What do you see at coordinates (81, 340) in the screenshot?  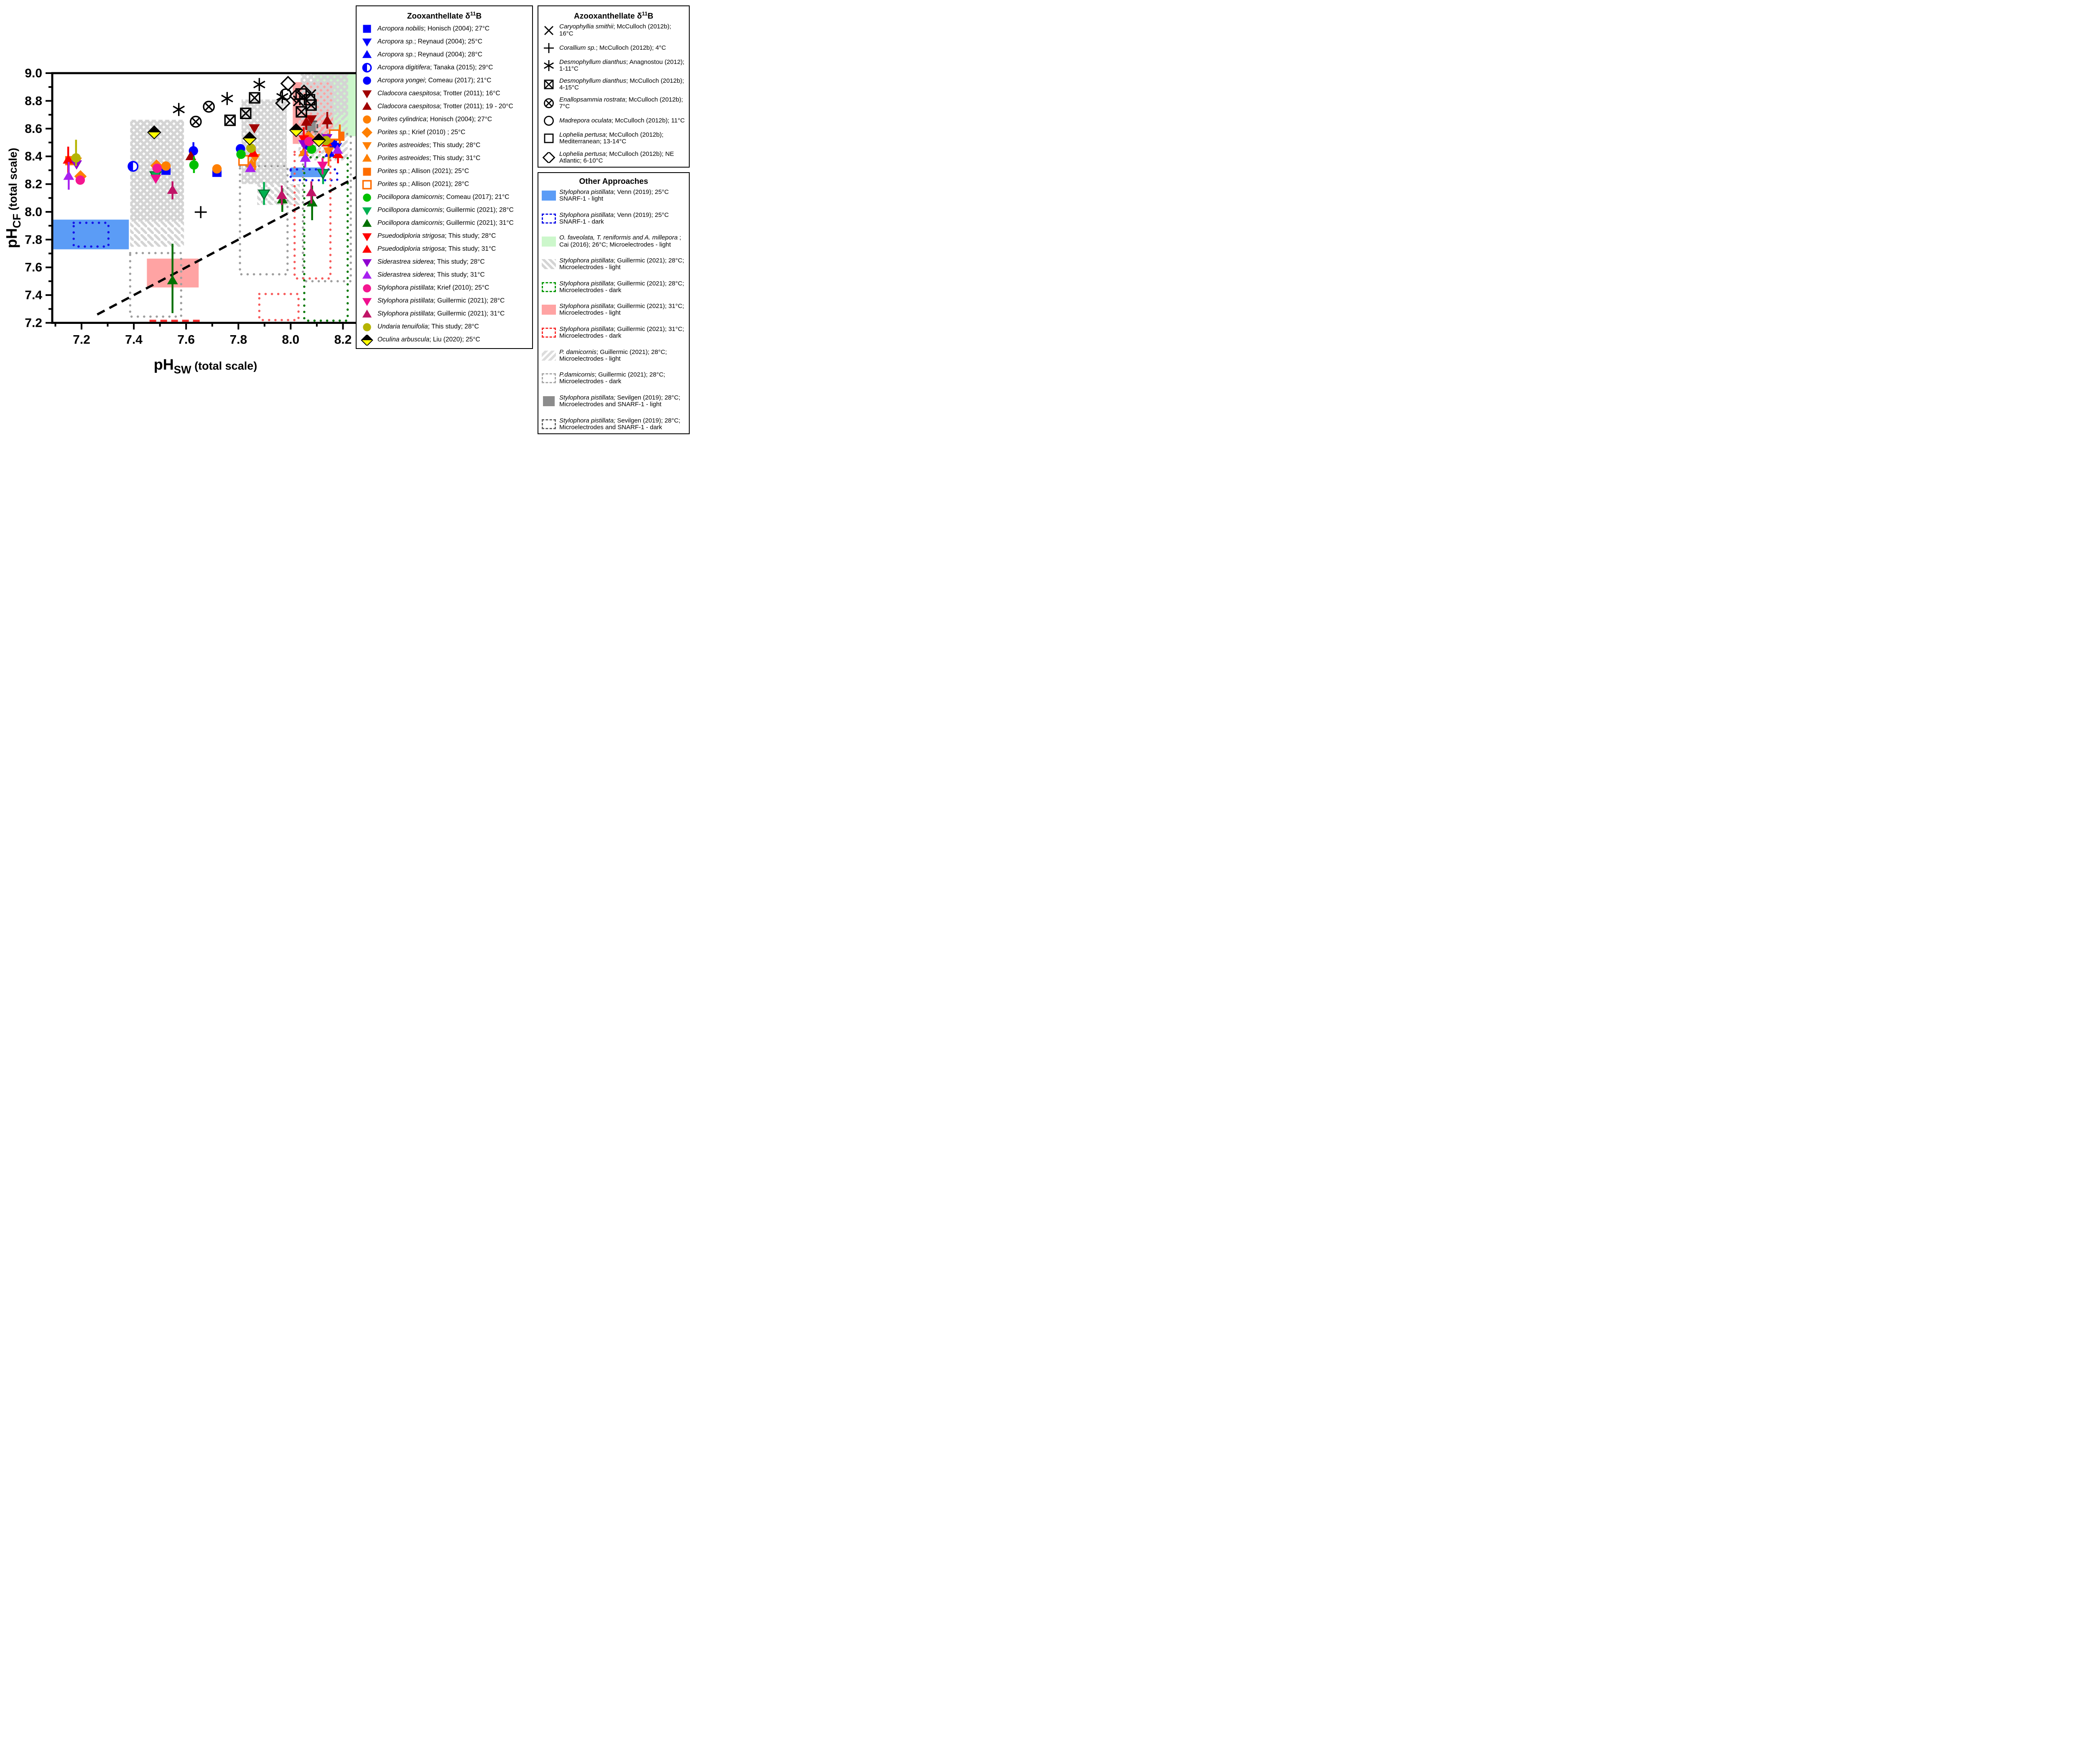 I see `x-tick-label: 7.2` at bounding box center [81, 340].